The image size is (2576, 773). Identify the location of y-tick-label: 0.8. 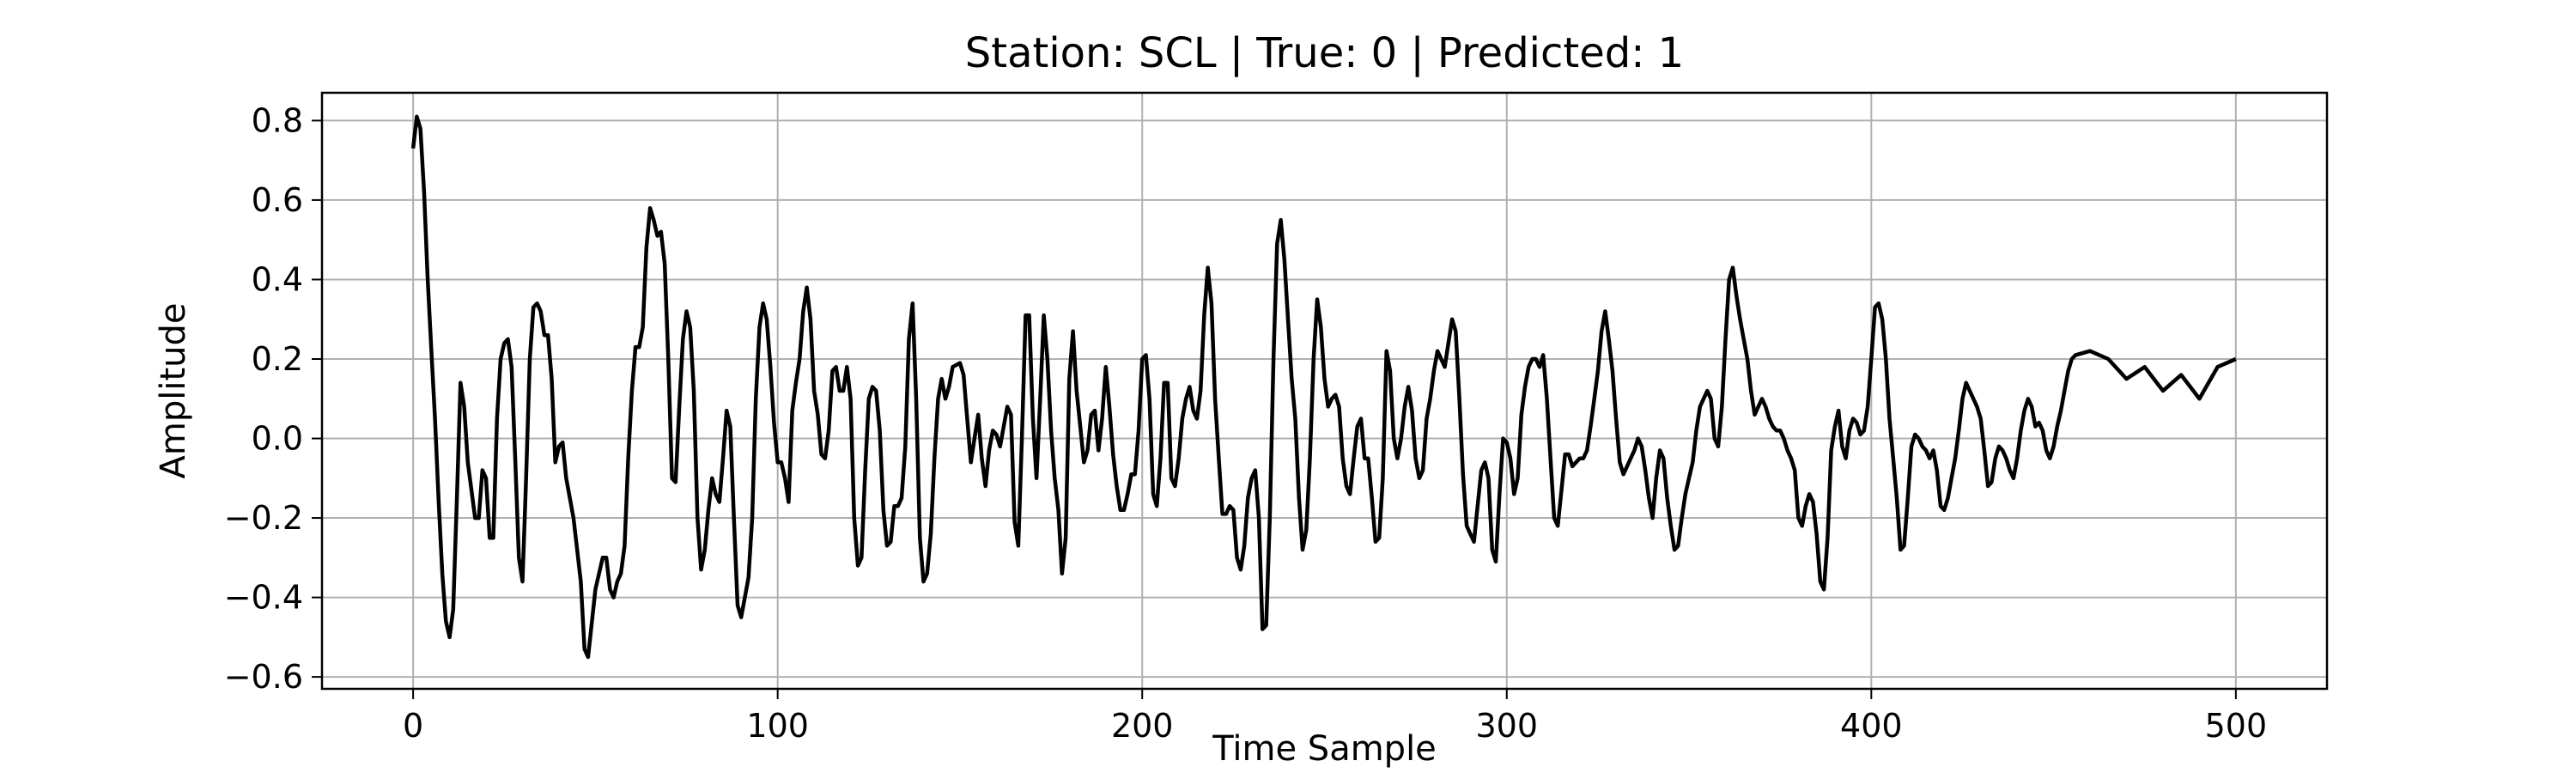
(278, 120).